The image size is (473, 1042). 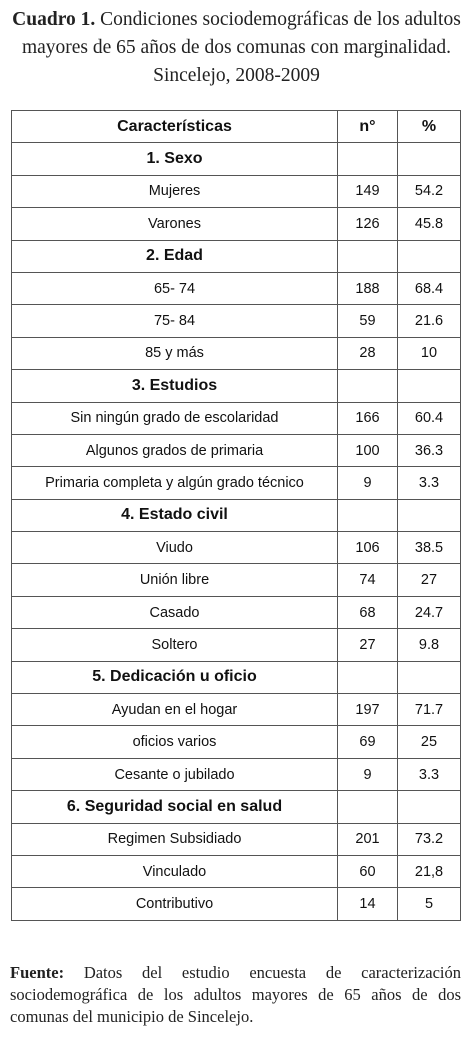 What do you see at coordinates (367, 580) in the screenshot?
I see `cell: 74` at bounding box center [367, 580].